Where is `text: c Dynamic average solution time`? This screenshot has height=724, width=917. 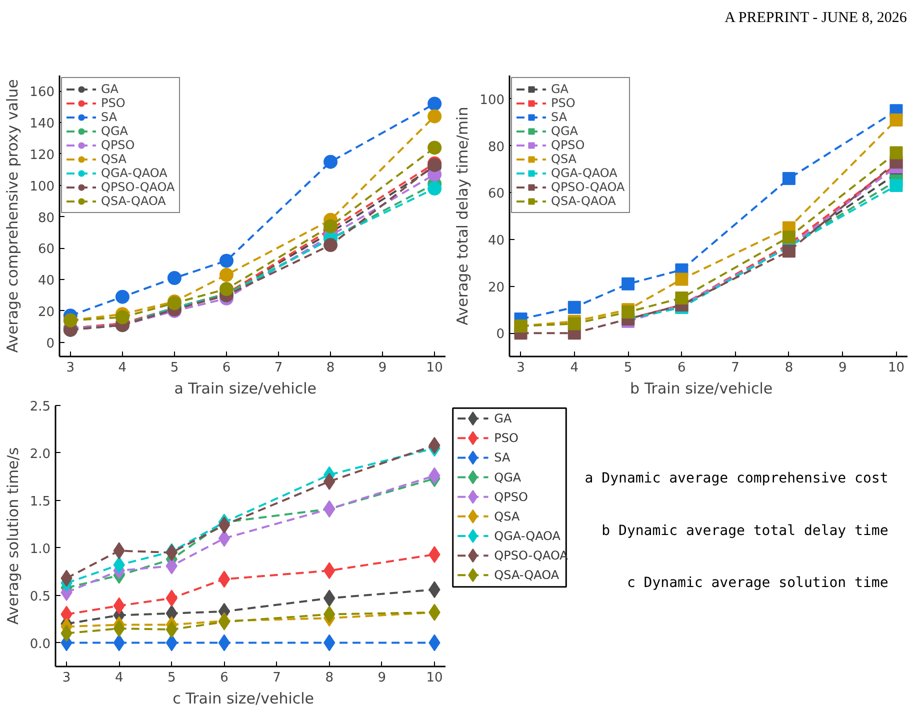 text: c Dynamic average solution time is located at coordinates (757, 582).